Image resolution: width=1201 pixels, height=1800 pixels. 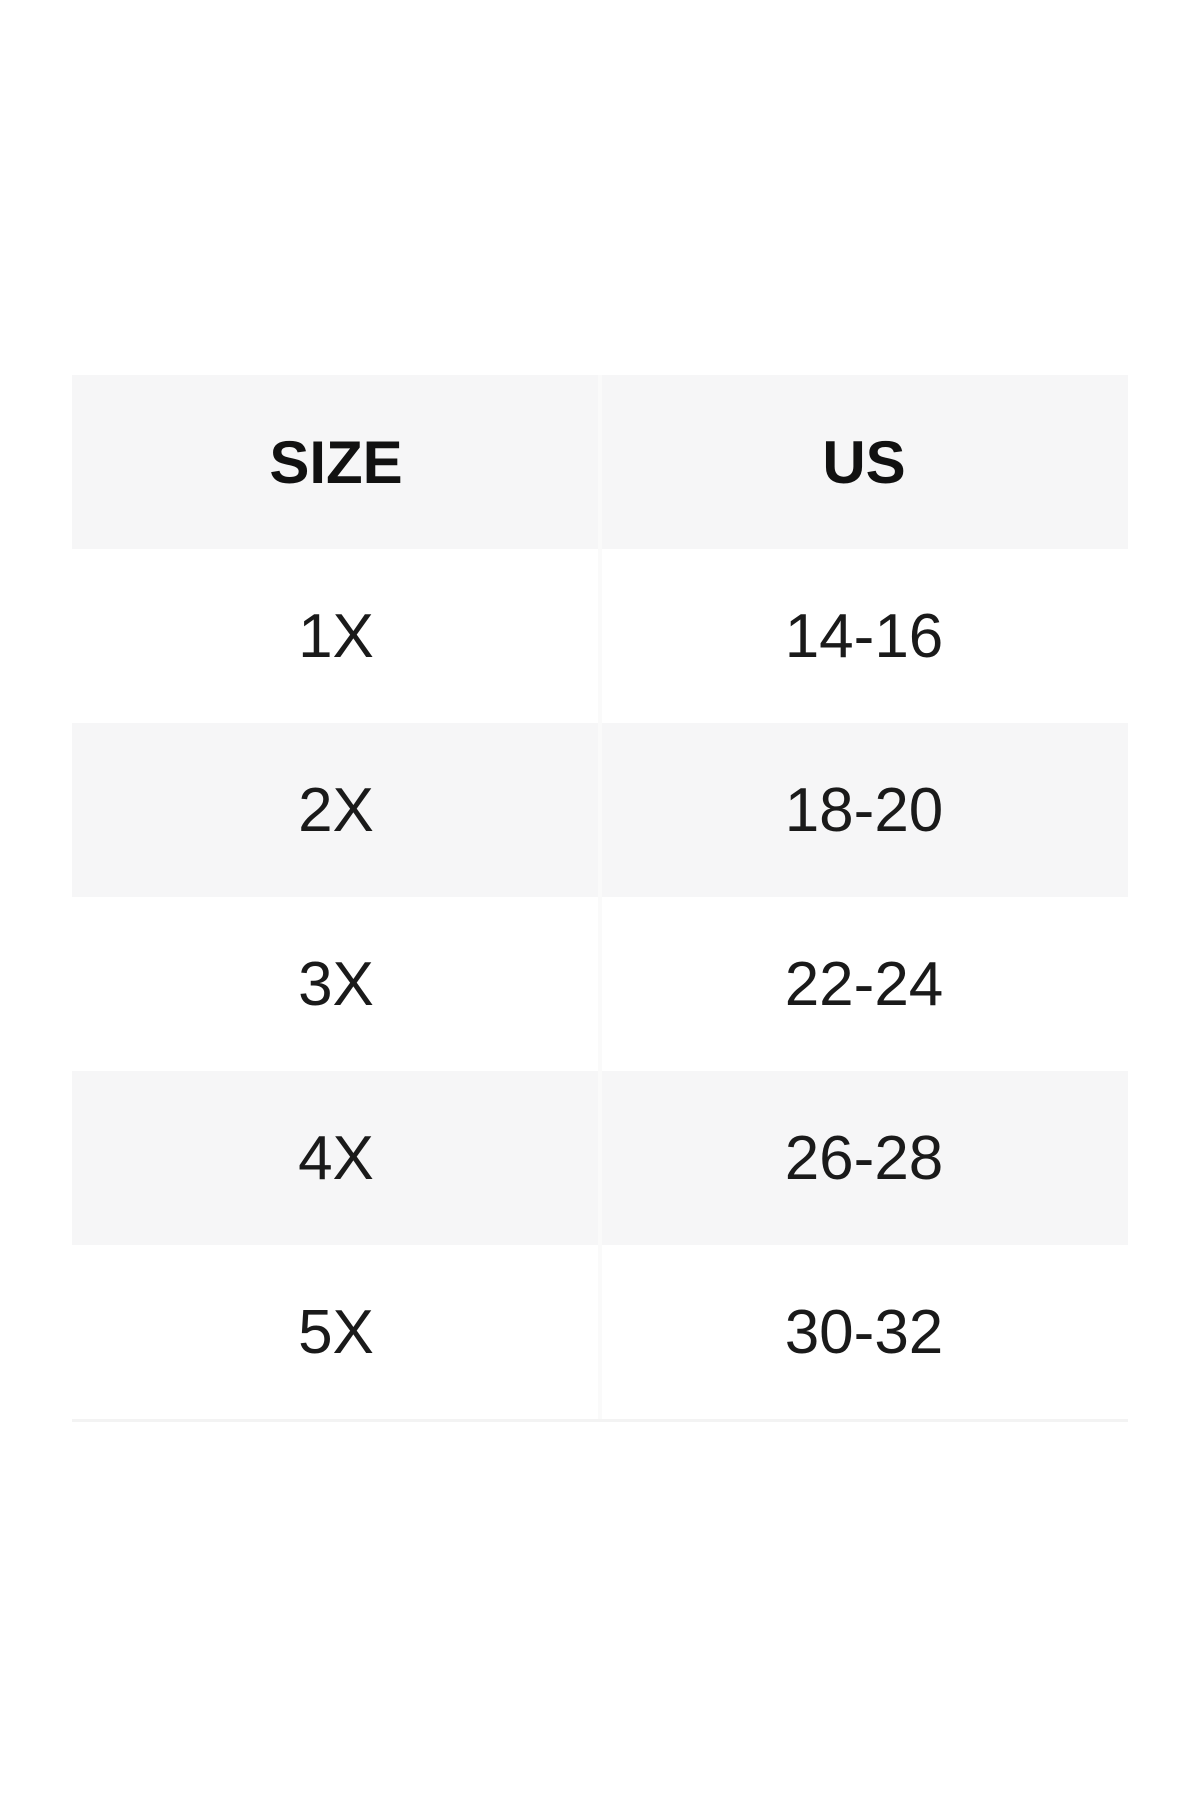 What do you see at coordinates (864, 1332) in the screenshot?
I see `us-value-cell: 30-32` at bounding box center [864, 1332].